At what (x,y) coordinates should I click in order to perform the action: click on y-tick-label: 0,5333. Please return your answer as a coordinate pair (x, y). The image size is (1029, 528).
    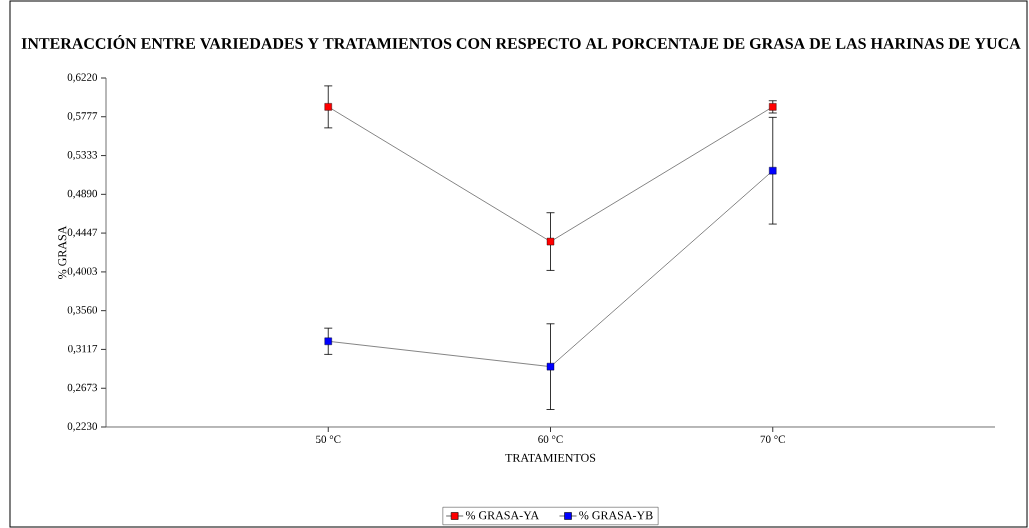
    Looking at the image, I should click on (82, 156).